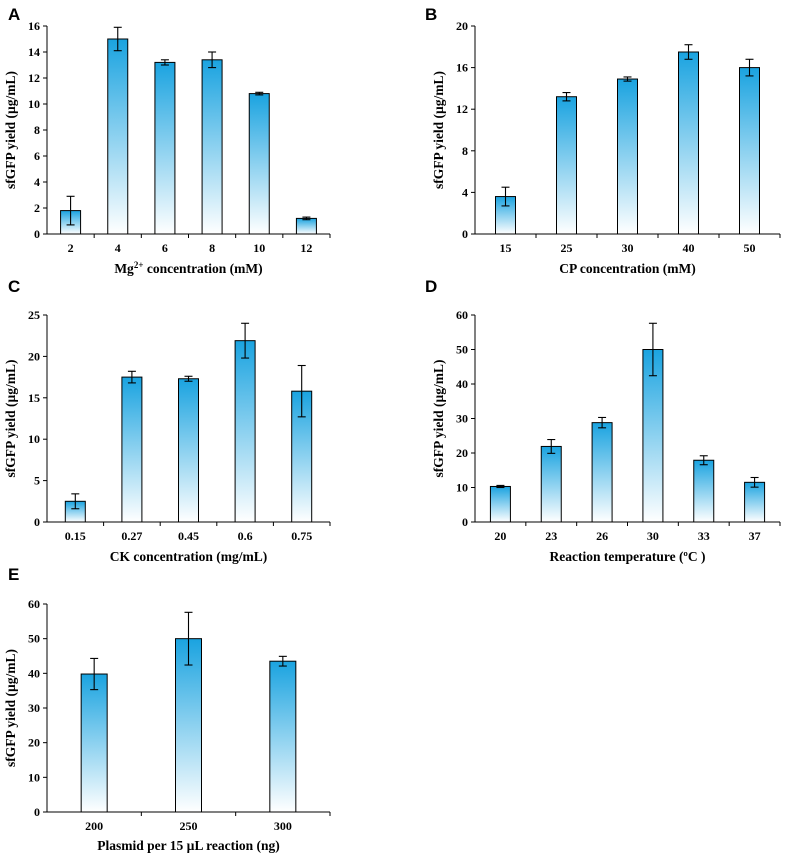 This screenshot has width=785, height=859. I want to click on y-tick-label: 16, so click(462, 68).